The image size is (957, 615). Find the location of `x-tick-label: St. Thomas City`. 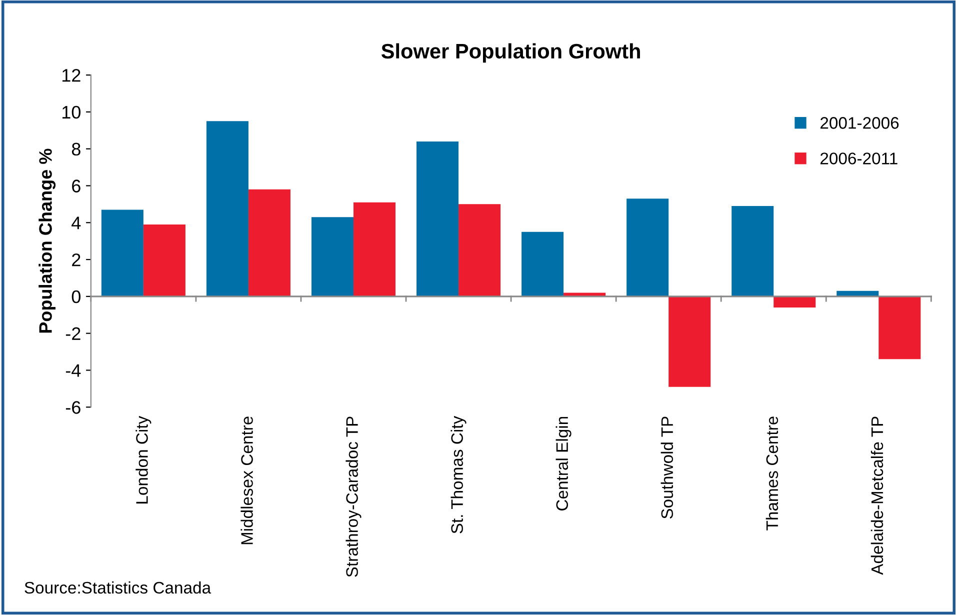

x-tick-label: St. Thomas City is located at coordinates (458, 475).